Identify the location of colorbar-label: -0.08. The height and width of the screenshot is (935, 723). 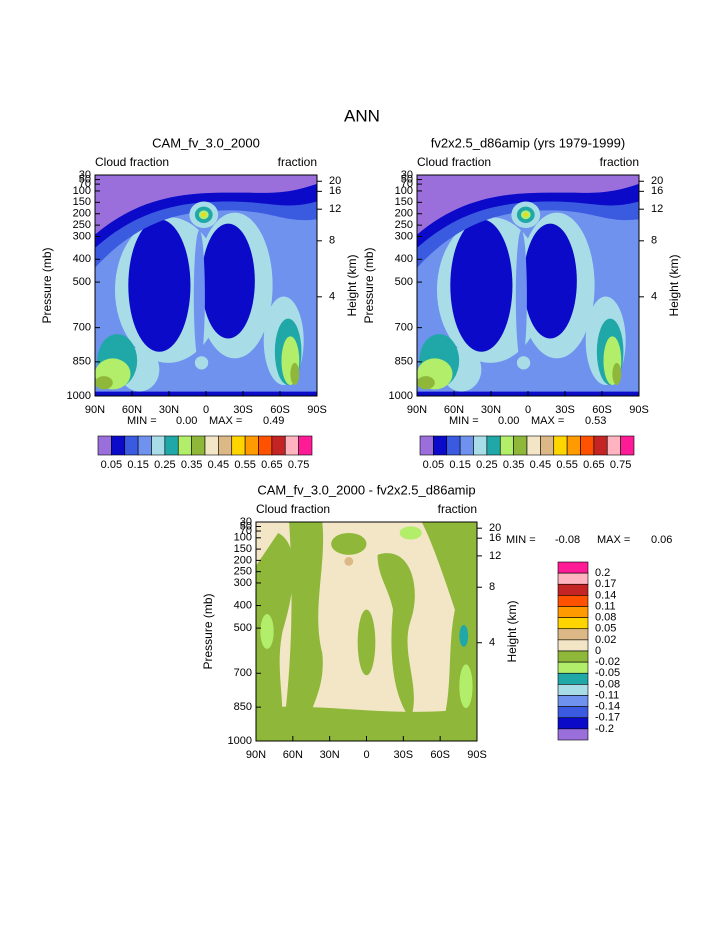
(607, 684).